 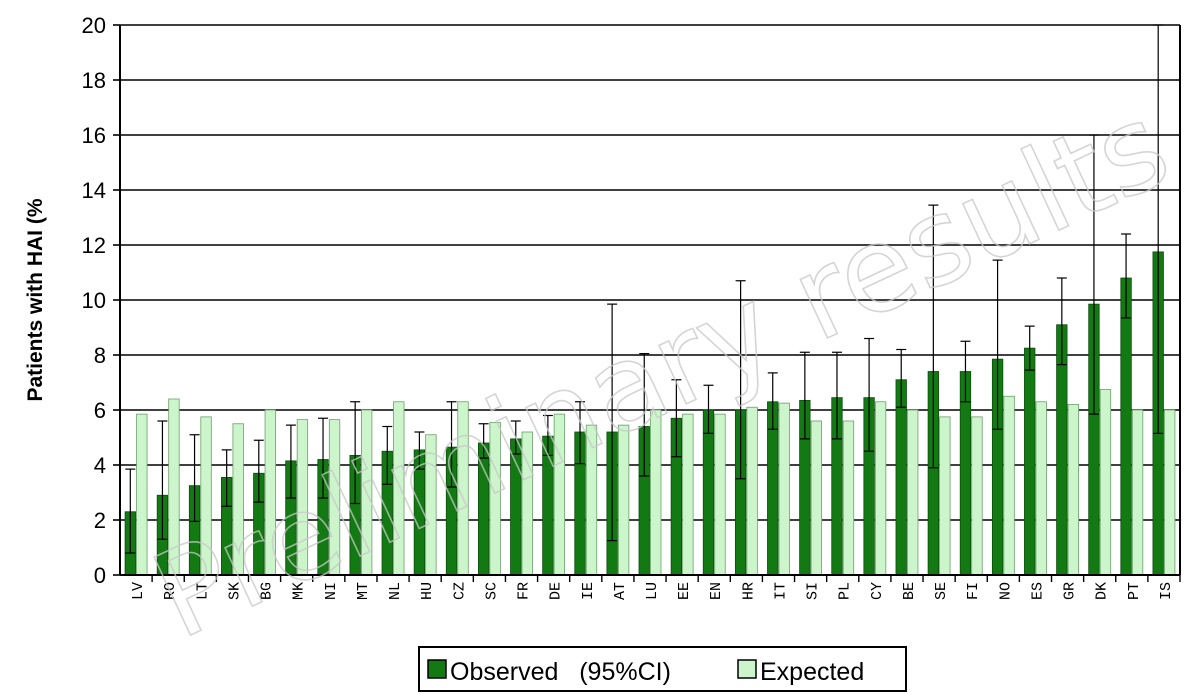 What do you see at coordinates (427, 591) in the screenshot?
I see `x-tick-label: HU` at bounding box center [427, 591].